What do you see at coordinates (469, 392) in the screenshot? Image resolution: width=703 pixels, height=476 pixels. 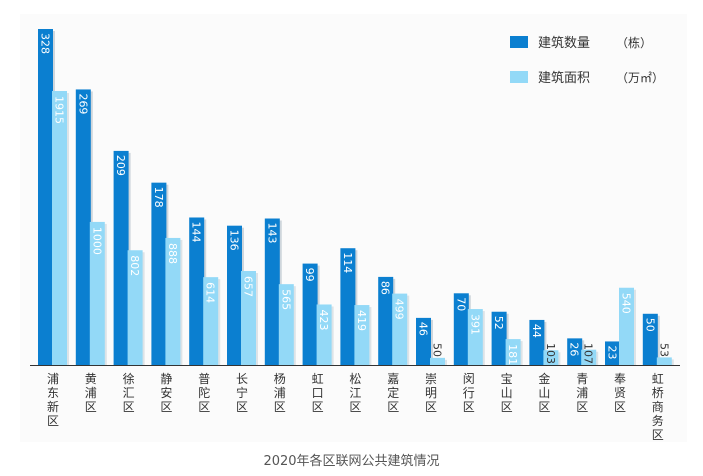 I see `x-tick-label: 闵行区` at bounding box center [469, 392].